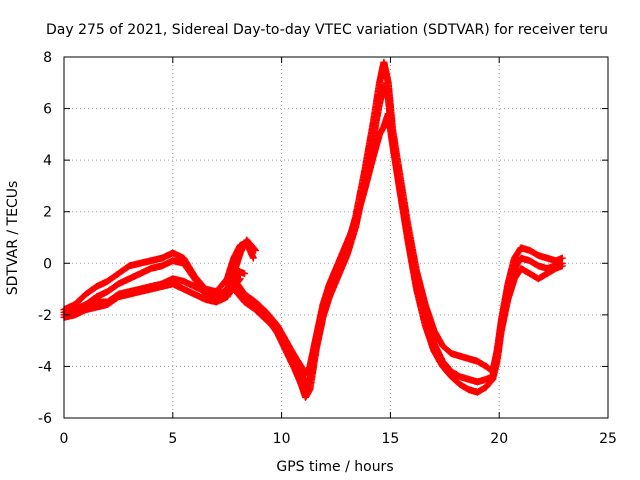 The height and width of the screenshot is (480, 640). Describe the element at coordinates (499, 439) in the screenshot. I see `x-tick-label: 20` at that location.